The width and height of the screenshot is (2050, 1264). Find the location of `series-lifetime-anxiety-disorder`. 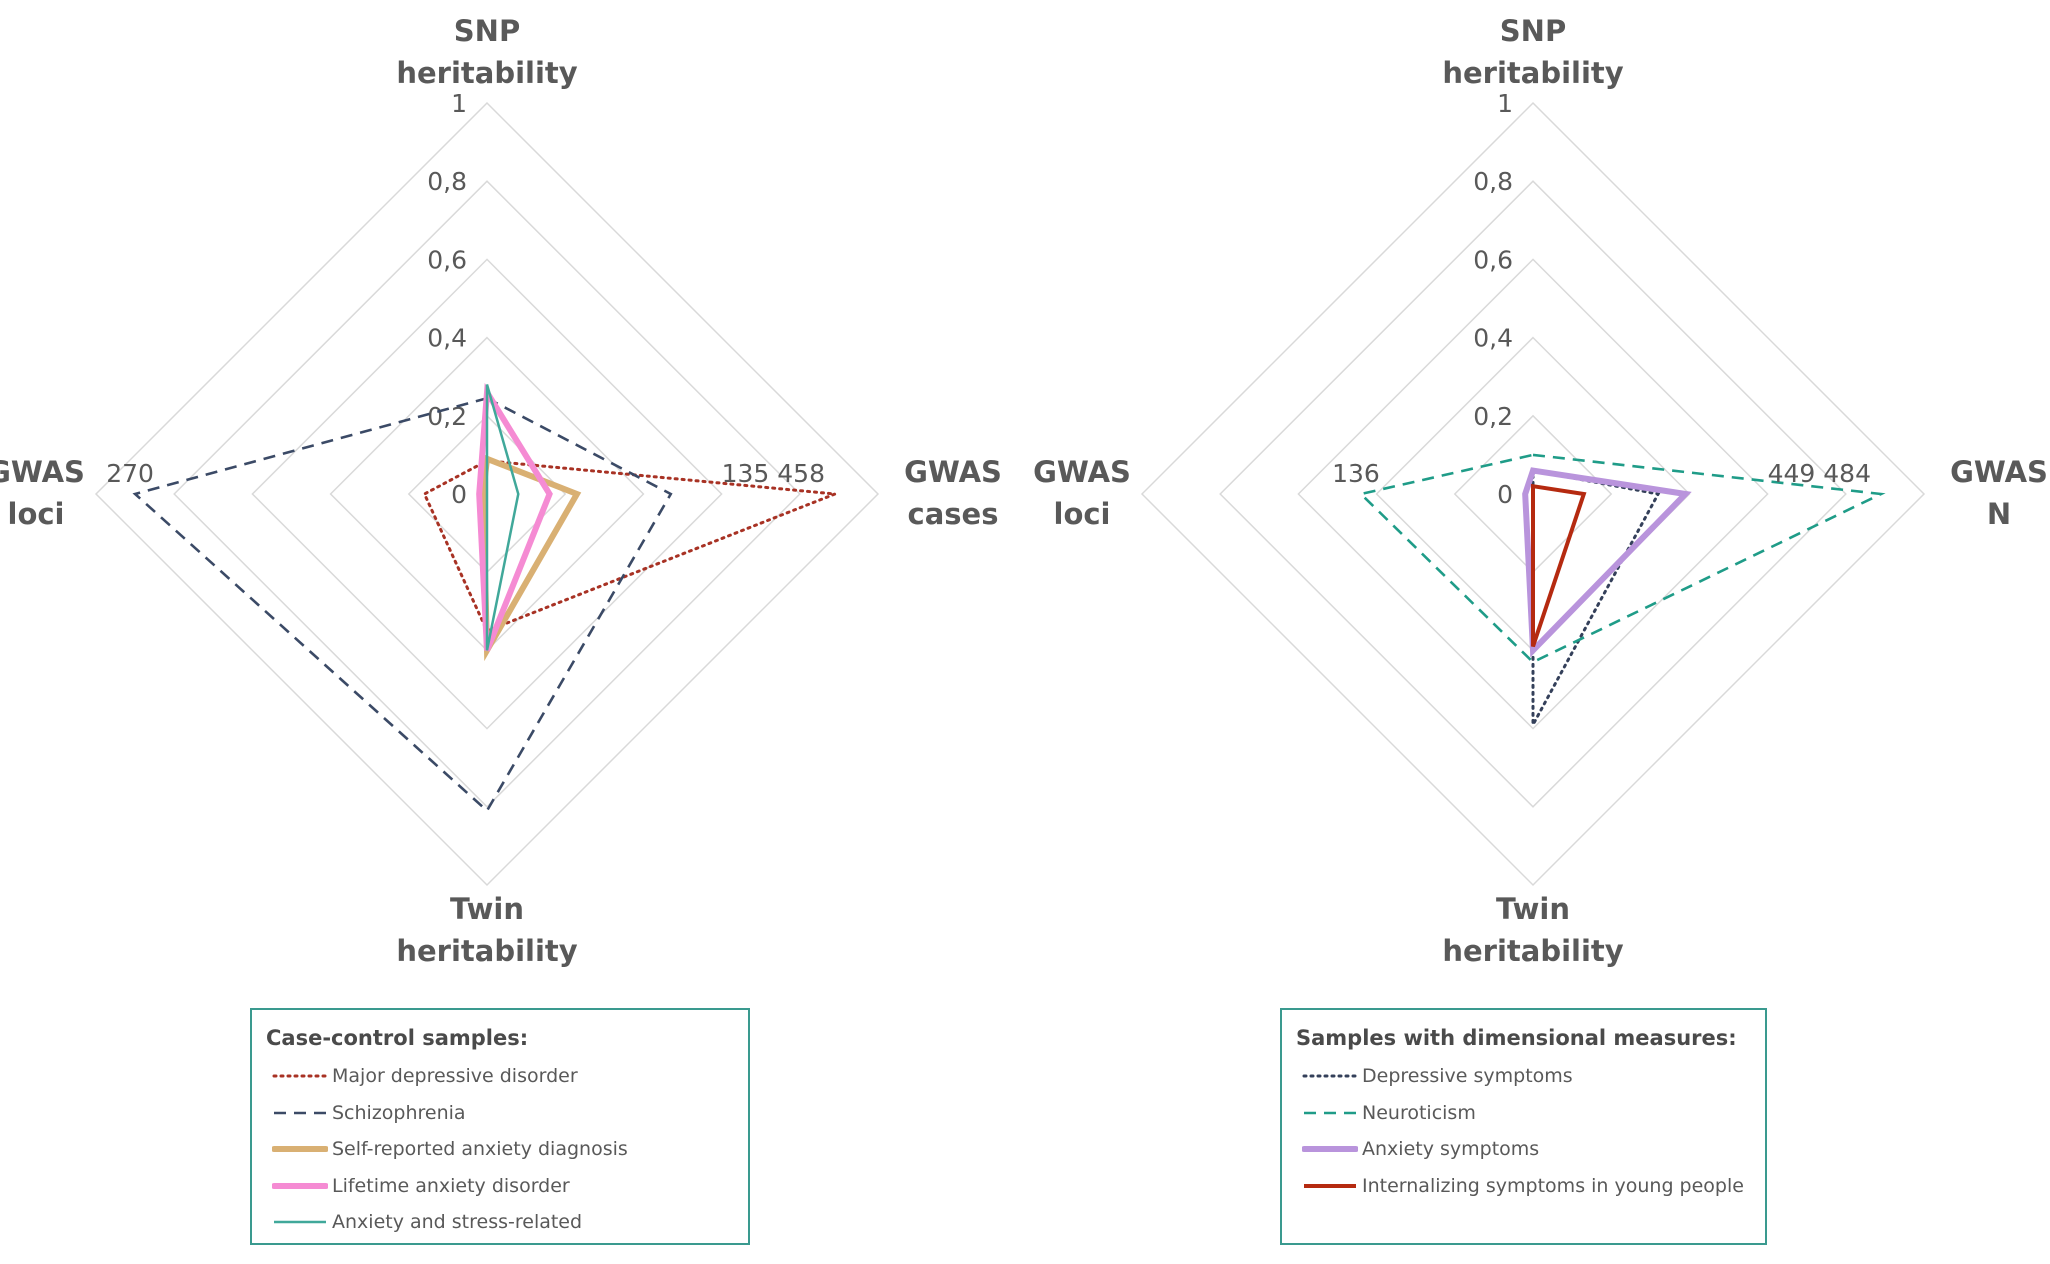

series-lifetime-anxiety-disorder is located at coordinates (514, 517).